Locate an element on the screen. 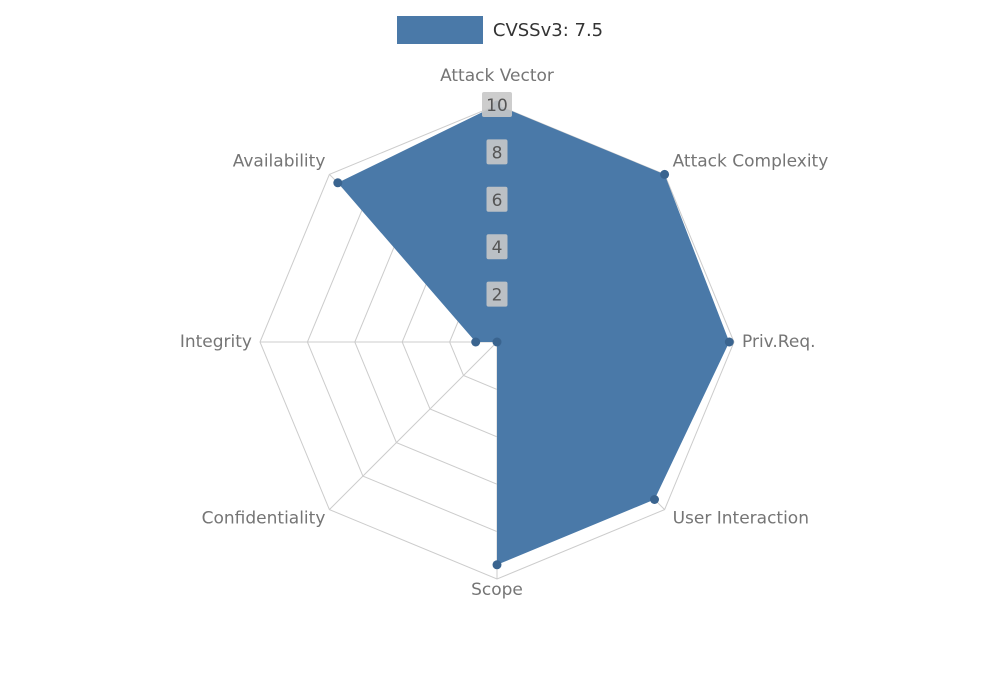 The width and height of the screenshot is (1000, 700). legend-swatch is located at coordinates (439, 30).